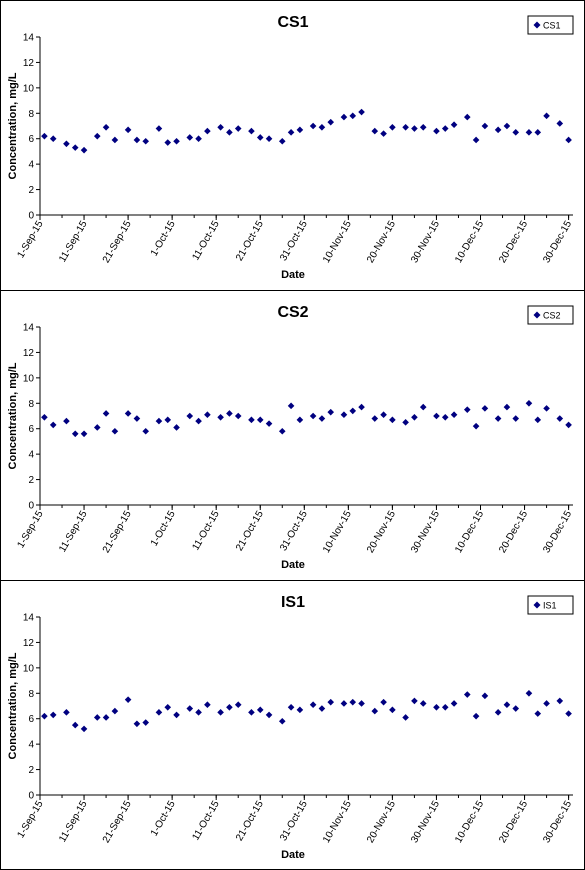 Image resolution: width=585 pixels, height=870 pixels. Describe the element at coordinates (306, 711) in the screenshot. I see `series-is1` at that location.